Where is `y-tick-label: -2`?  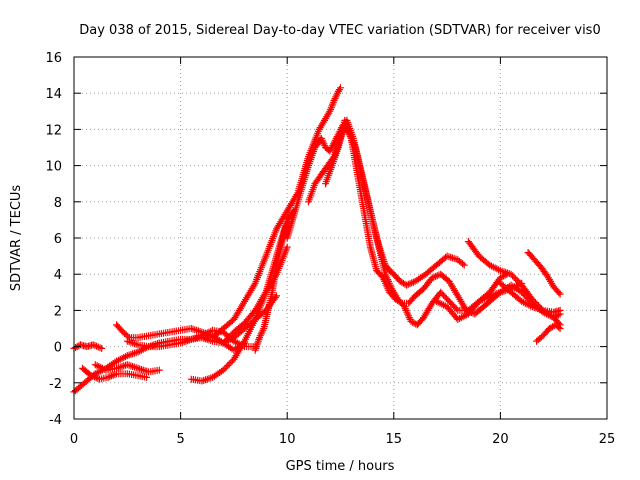 y-tick-label: -2 is located at coordinates (55, 384).